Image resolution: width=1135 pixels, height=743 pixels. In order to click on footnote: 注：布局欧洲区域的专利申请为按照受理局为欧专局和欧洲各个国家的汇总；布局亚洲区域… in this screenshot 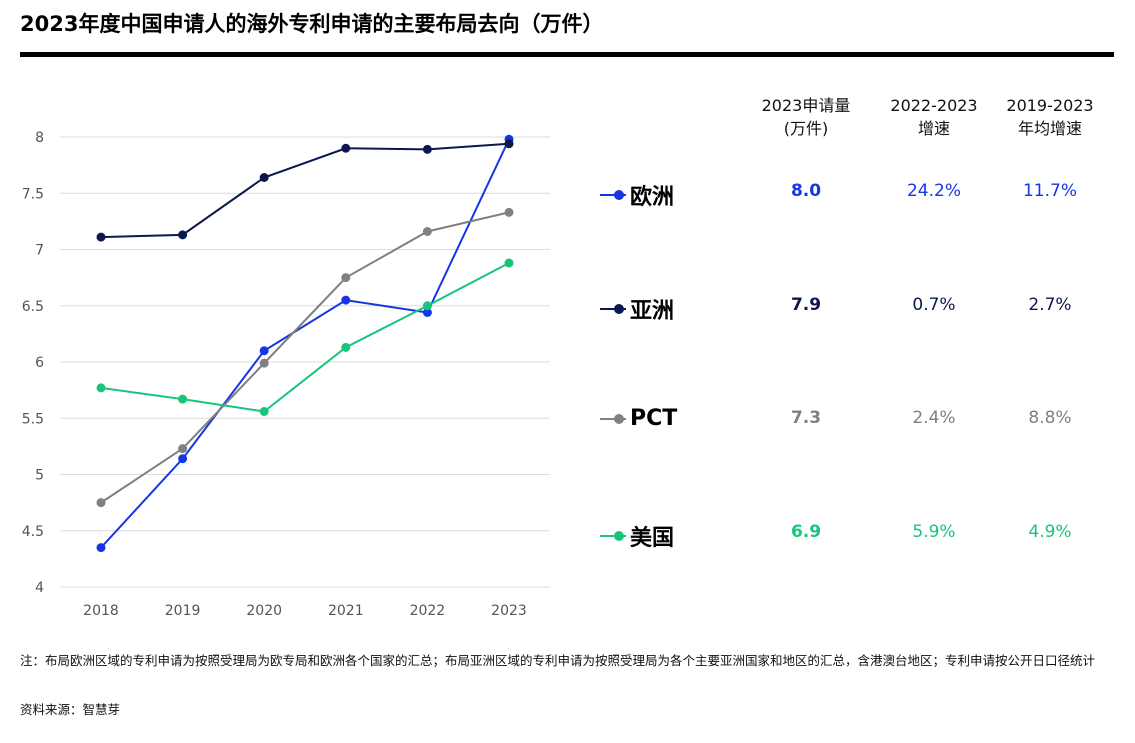, I will do `click(558, 660)`.